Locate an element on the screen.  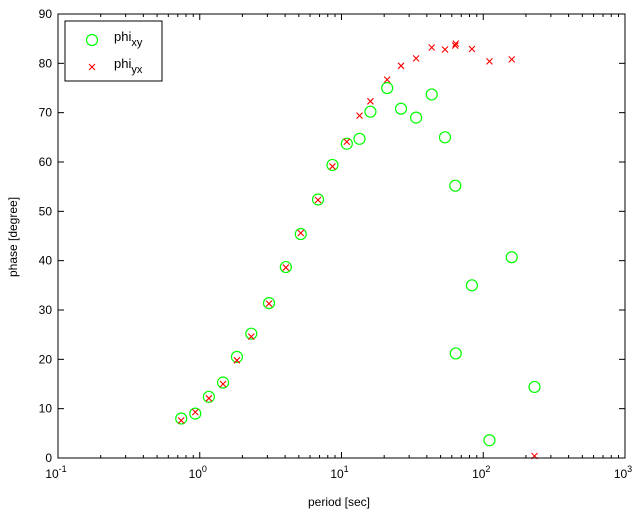
legend-entry-label: phiyx is located at coordinates (128, 66).